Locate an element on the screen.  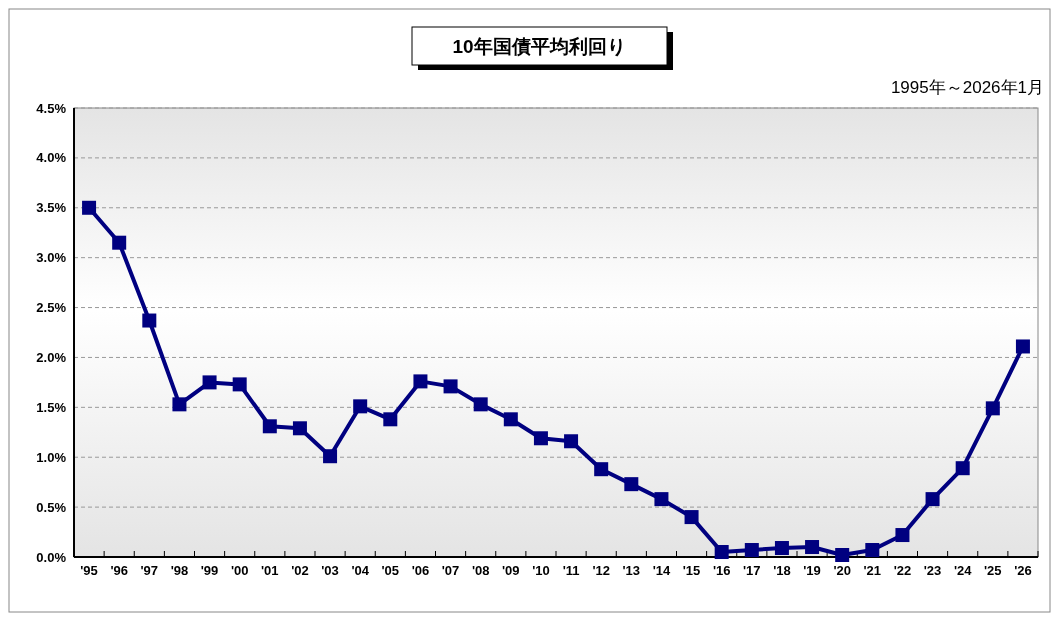
x-tick-label: '25 is located at coordinates (993, 570).